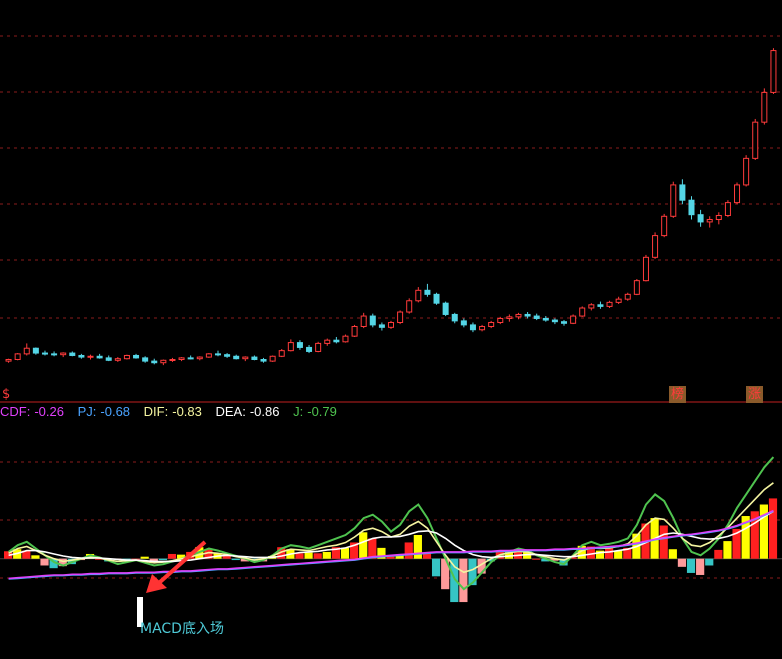  Describe the element at coordinates (247, 411) in the screenshot. I see `legend-dea: DEA: -0.86` at that location.